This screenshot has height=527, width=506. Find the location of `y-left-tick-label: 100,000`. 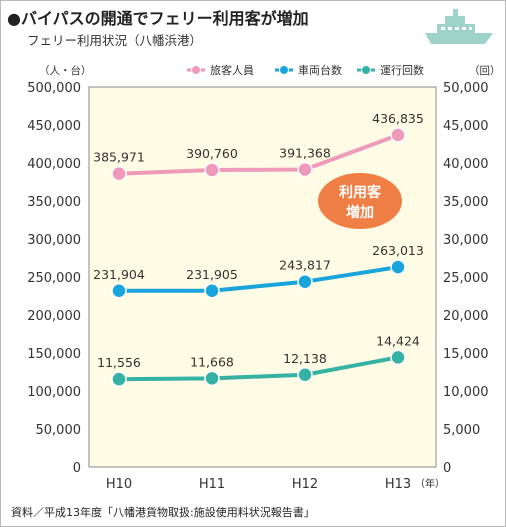

y-left-tick-label: 100,000 is located at coordinates (54, 392).